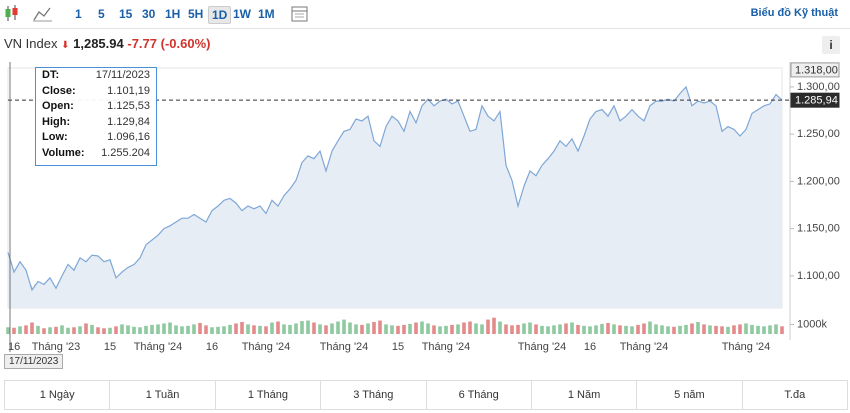  Describe the element at coordinates (794, 13) in the screenshot. I see `technical-link: Biểu đồ Kỹ thuật` at that location.